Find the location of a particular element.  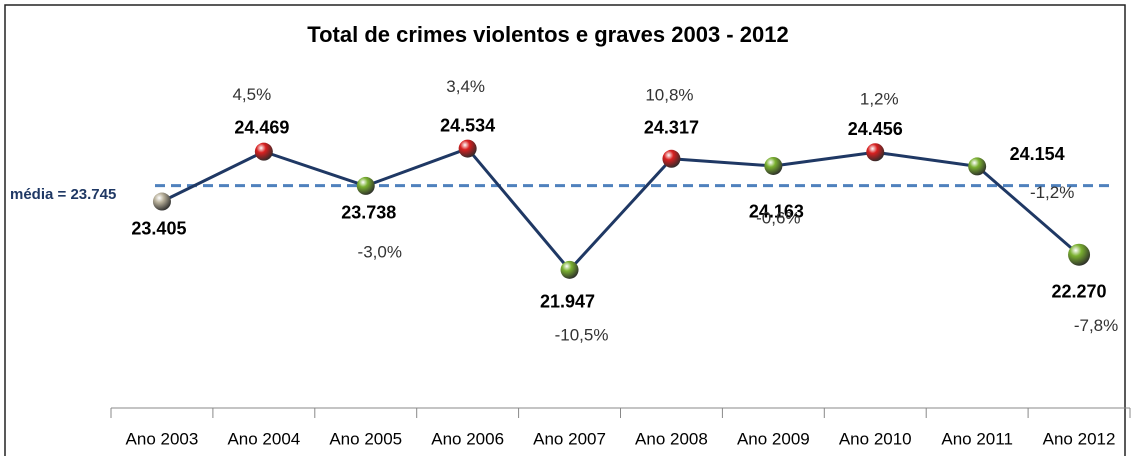

value-label: 24.469 is located at coordinates (261, 127).